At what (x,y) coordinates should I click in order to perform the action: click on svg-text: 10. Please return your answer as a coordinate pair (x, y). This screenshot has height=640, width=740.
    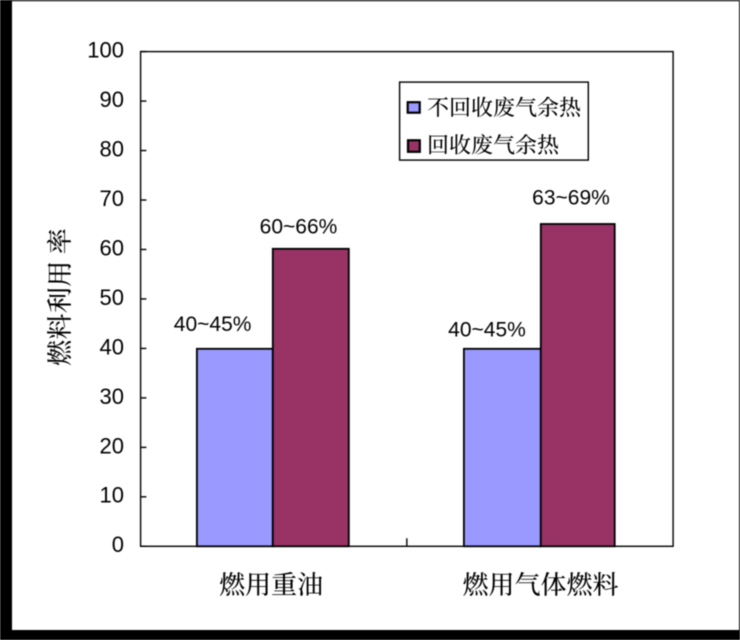
    Looking at the image, I should click on (112, 495).